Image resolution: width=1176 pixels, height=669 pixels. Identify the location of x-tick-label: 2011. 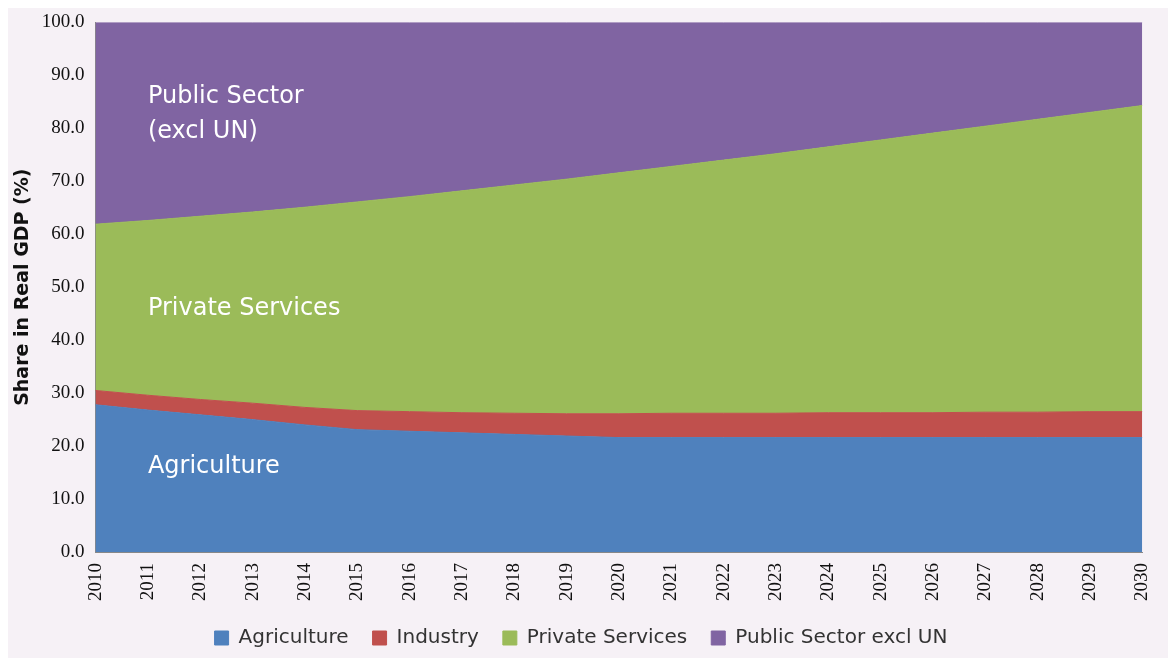
(146, 582).